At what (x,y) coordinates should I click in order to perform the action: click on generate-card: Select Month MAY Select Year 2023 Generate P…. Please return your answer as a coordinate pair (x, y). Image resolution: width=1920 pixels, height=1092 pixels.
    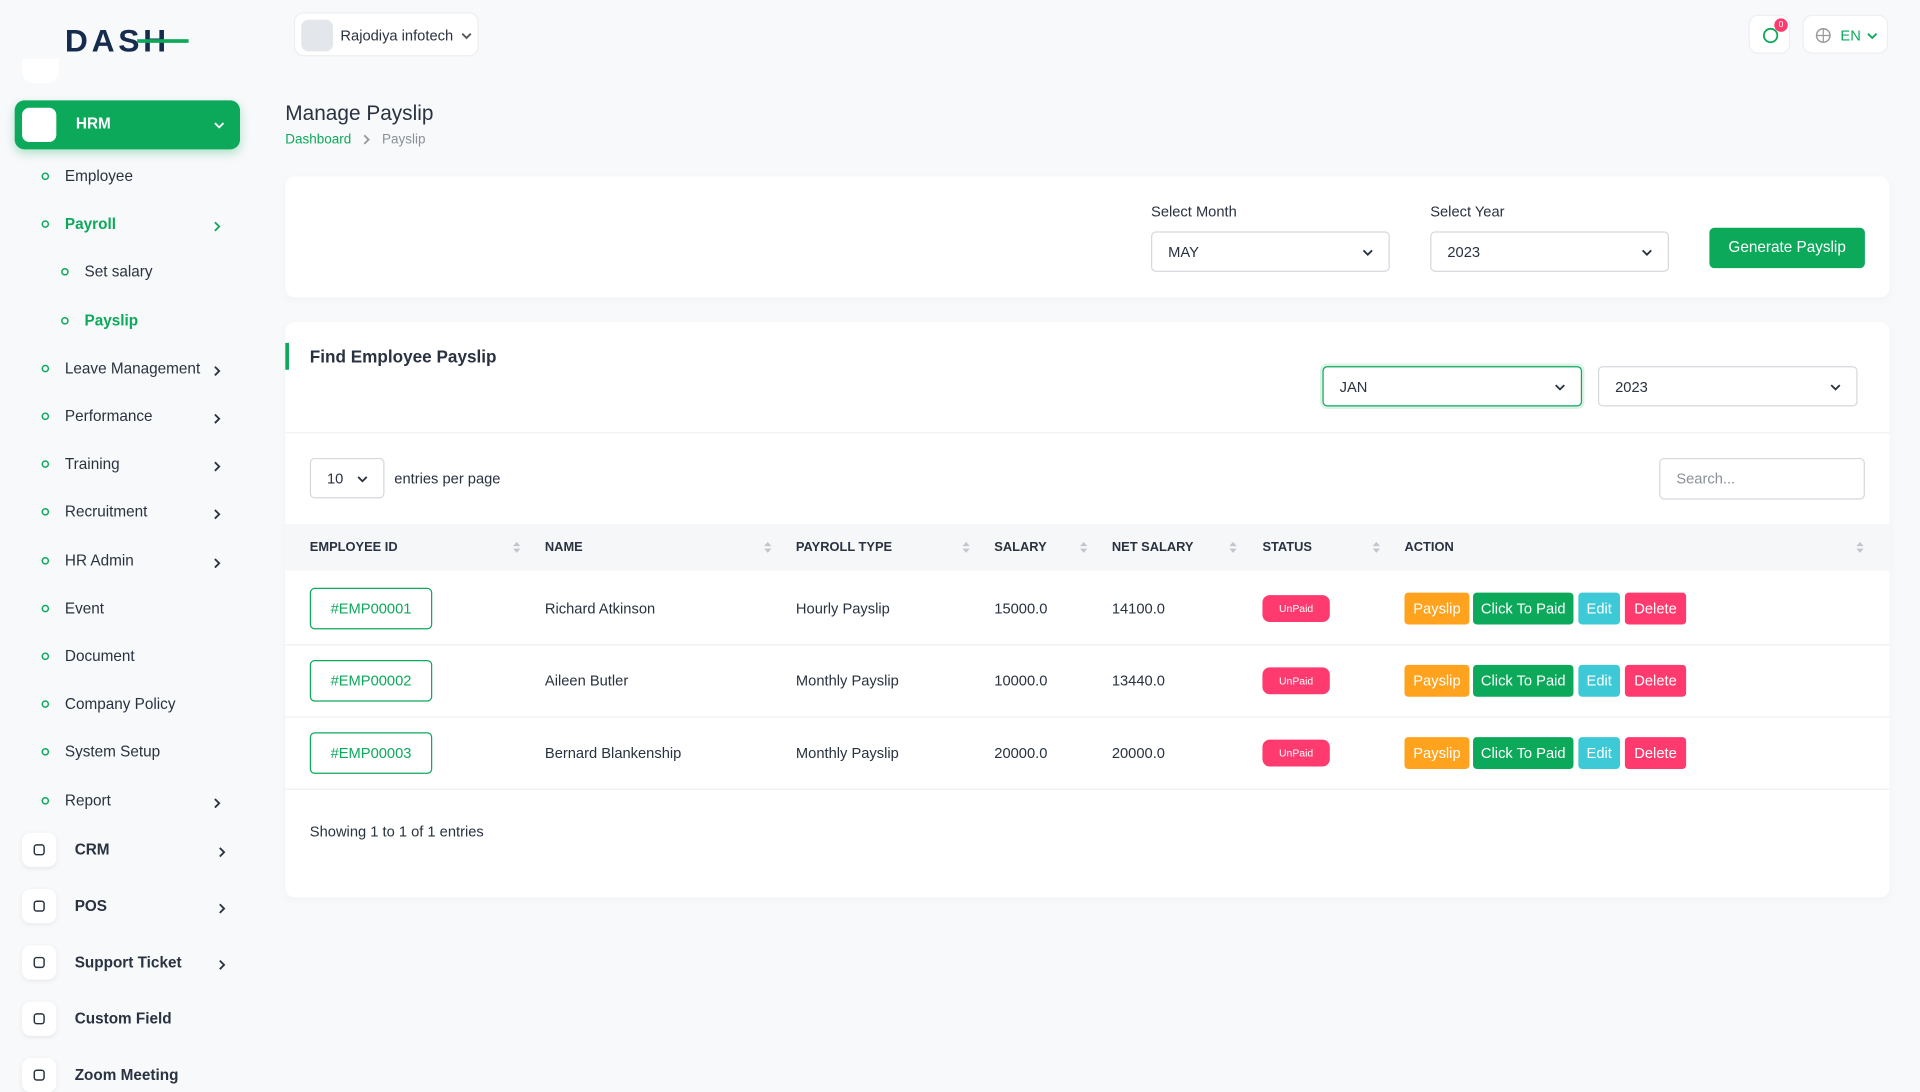
    Looking at the image, I should click on (1087, 237).